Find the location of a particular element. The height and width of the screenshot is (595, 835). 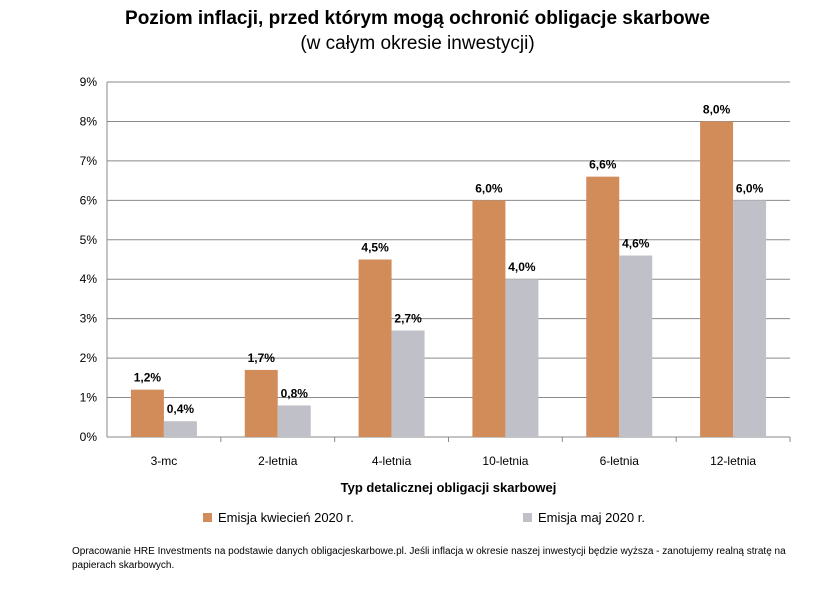

y-tick-label: 2% is located at coordinates (89, 358).